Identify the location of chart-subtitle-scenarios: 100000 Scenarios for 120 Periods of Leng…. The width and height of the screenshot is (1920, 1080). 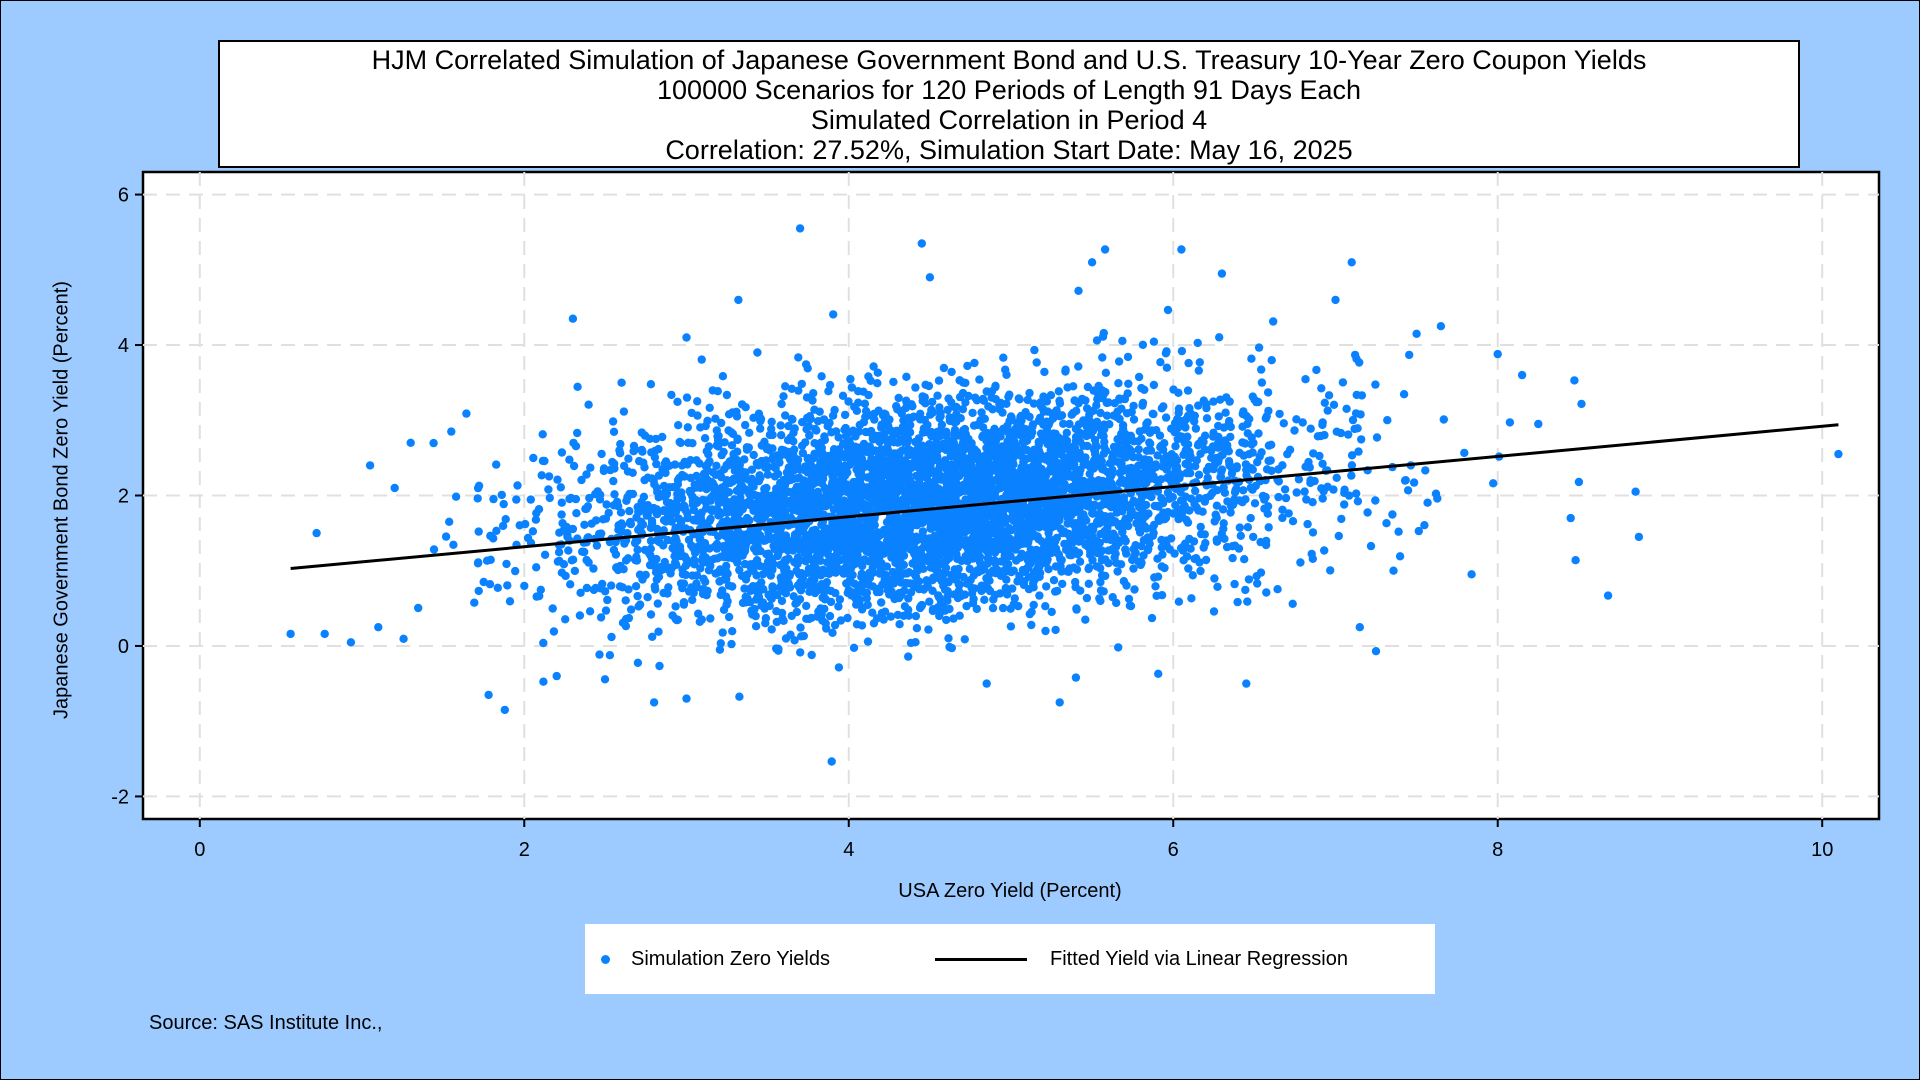
(1009, 90).